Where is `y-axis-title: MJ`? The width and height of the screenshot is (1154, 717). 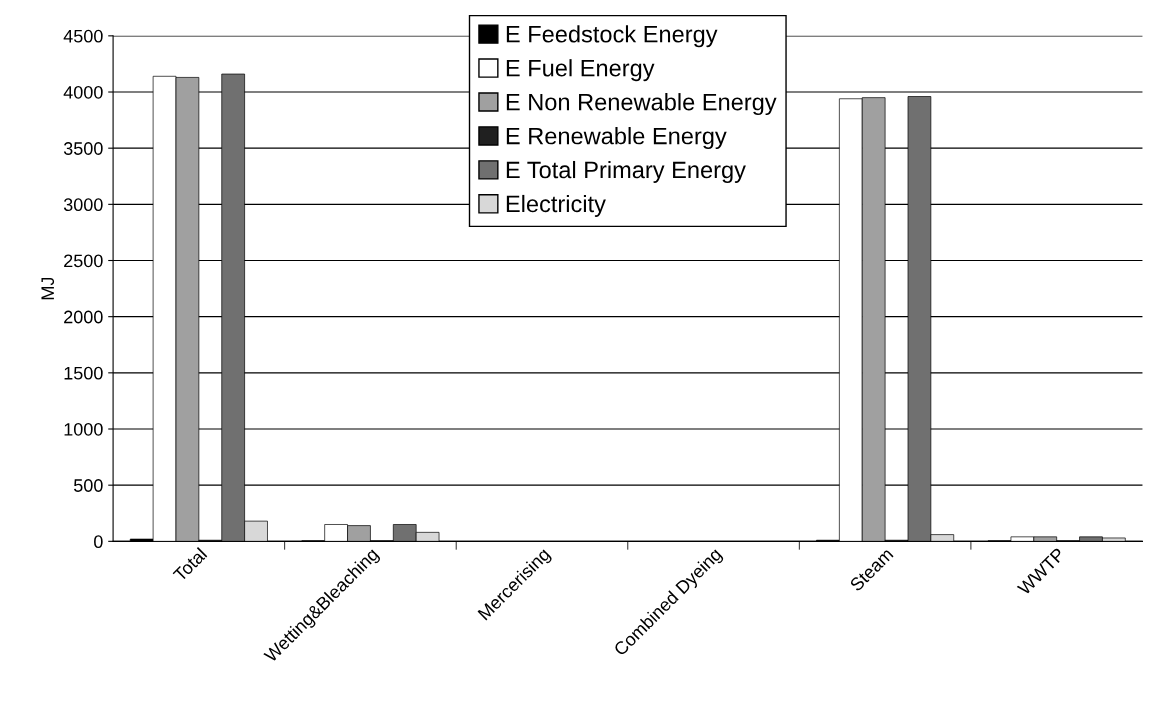
y-axis-title: MJ is located at coordinates (48, 288).